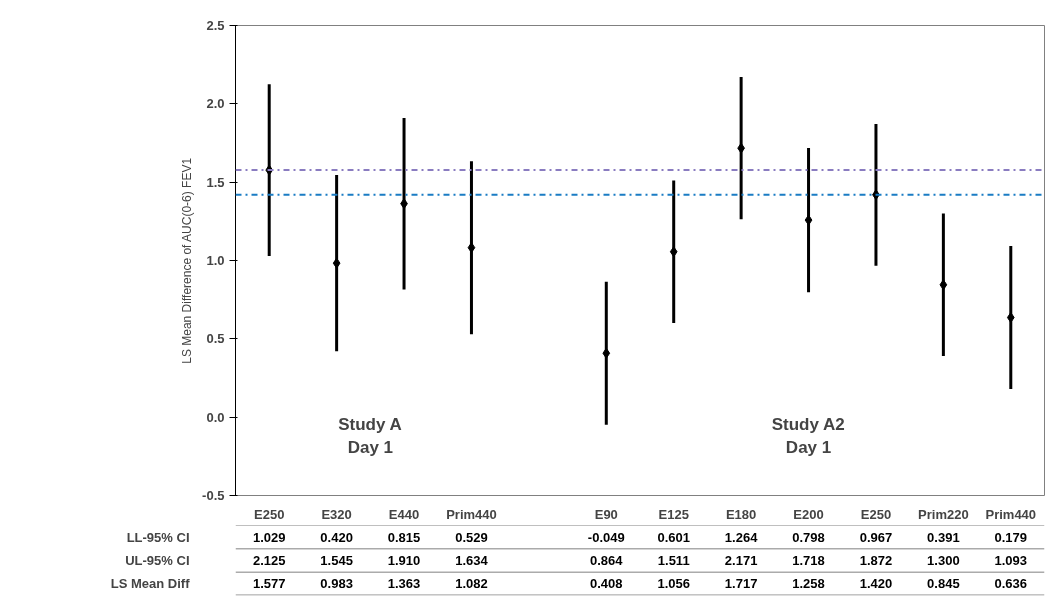 The width and height of the screenshot is (1052, 600). Describe the element at coordinates (471, 584) in the screenshot. I see `data-label: 1.082` at that location.